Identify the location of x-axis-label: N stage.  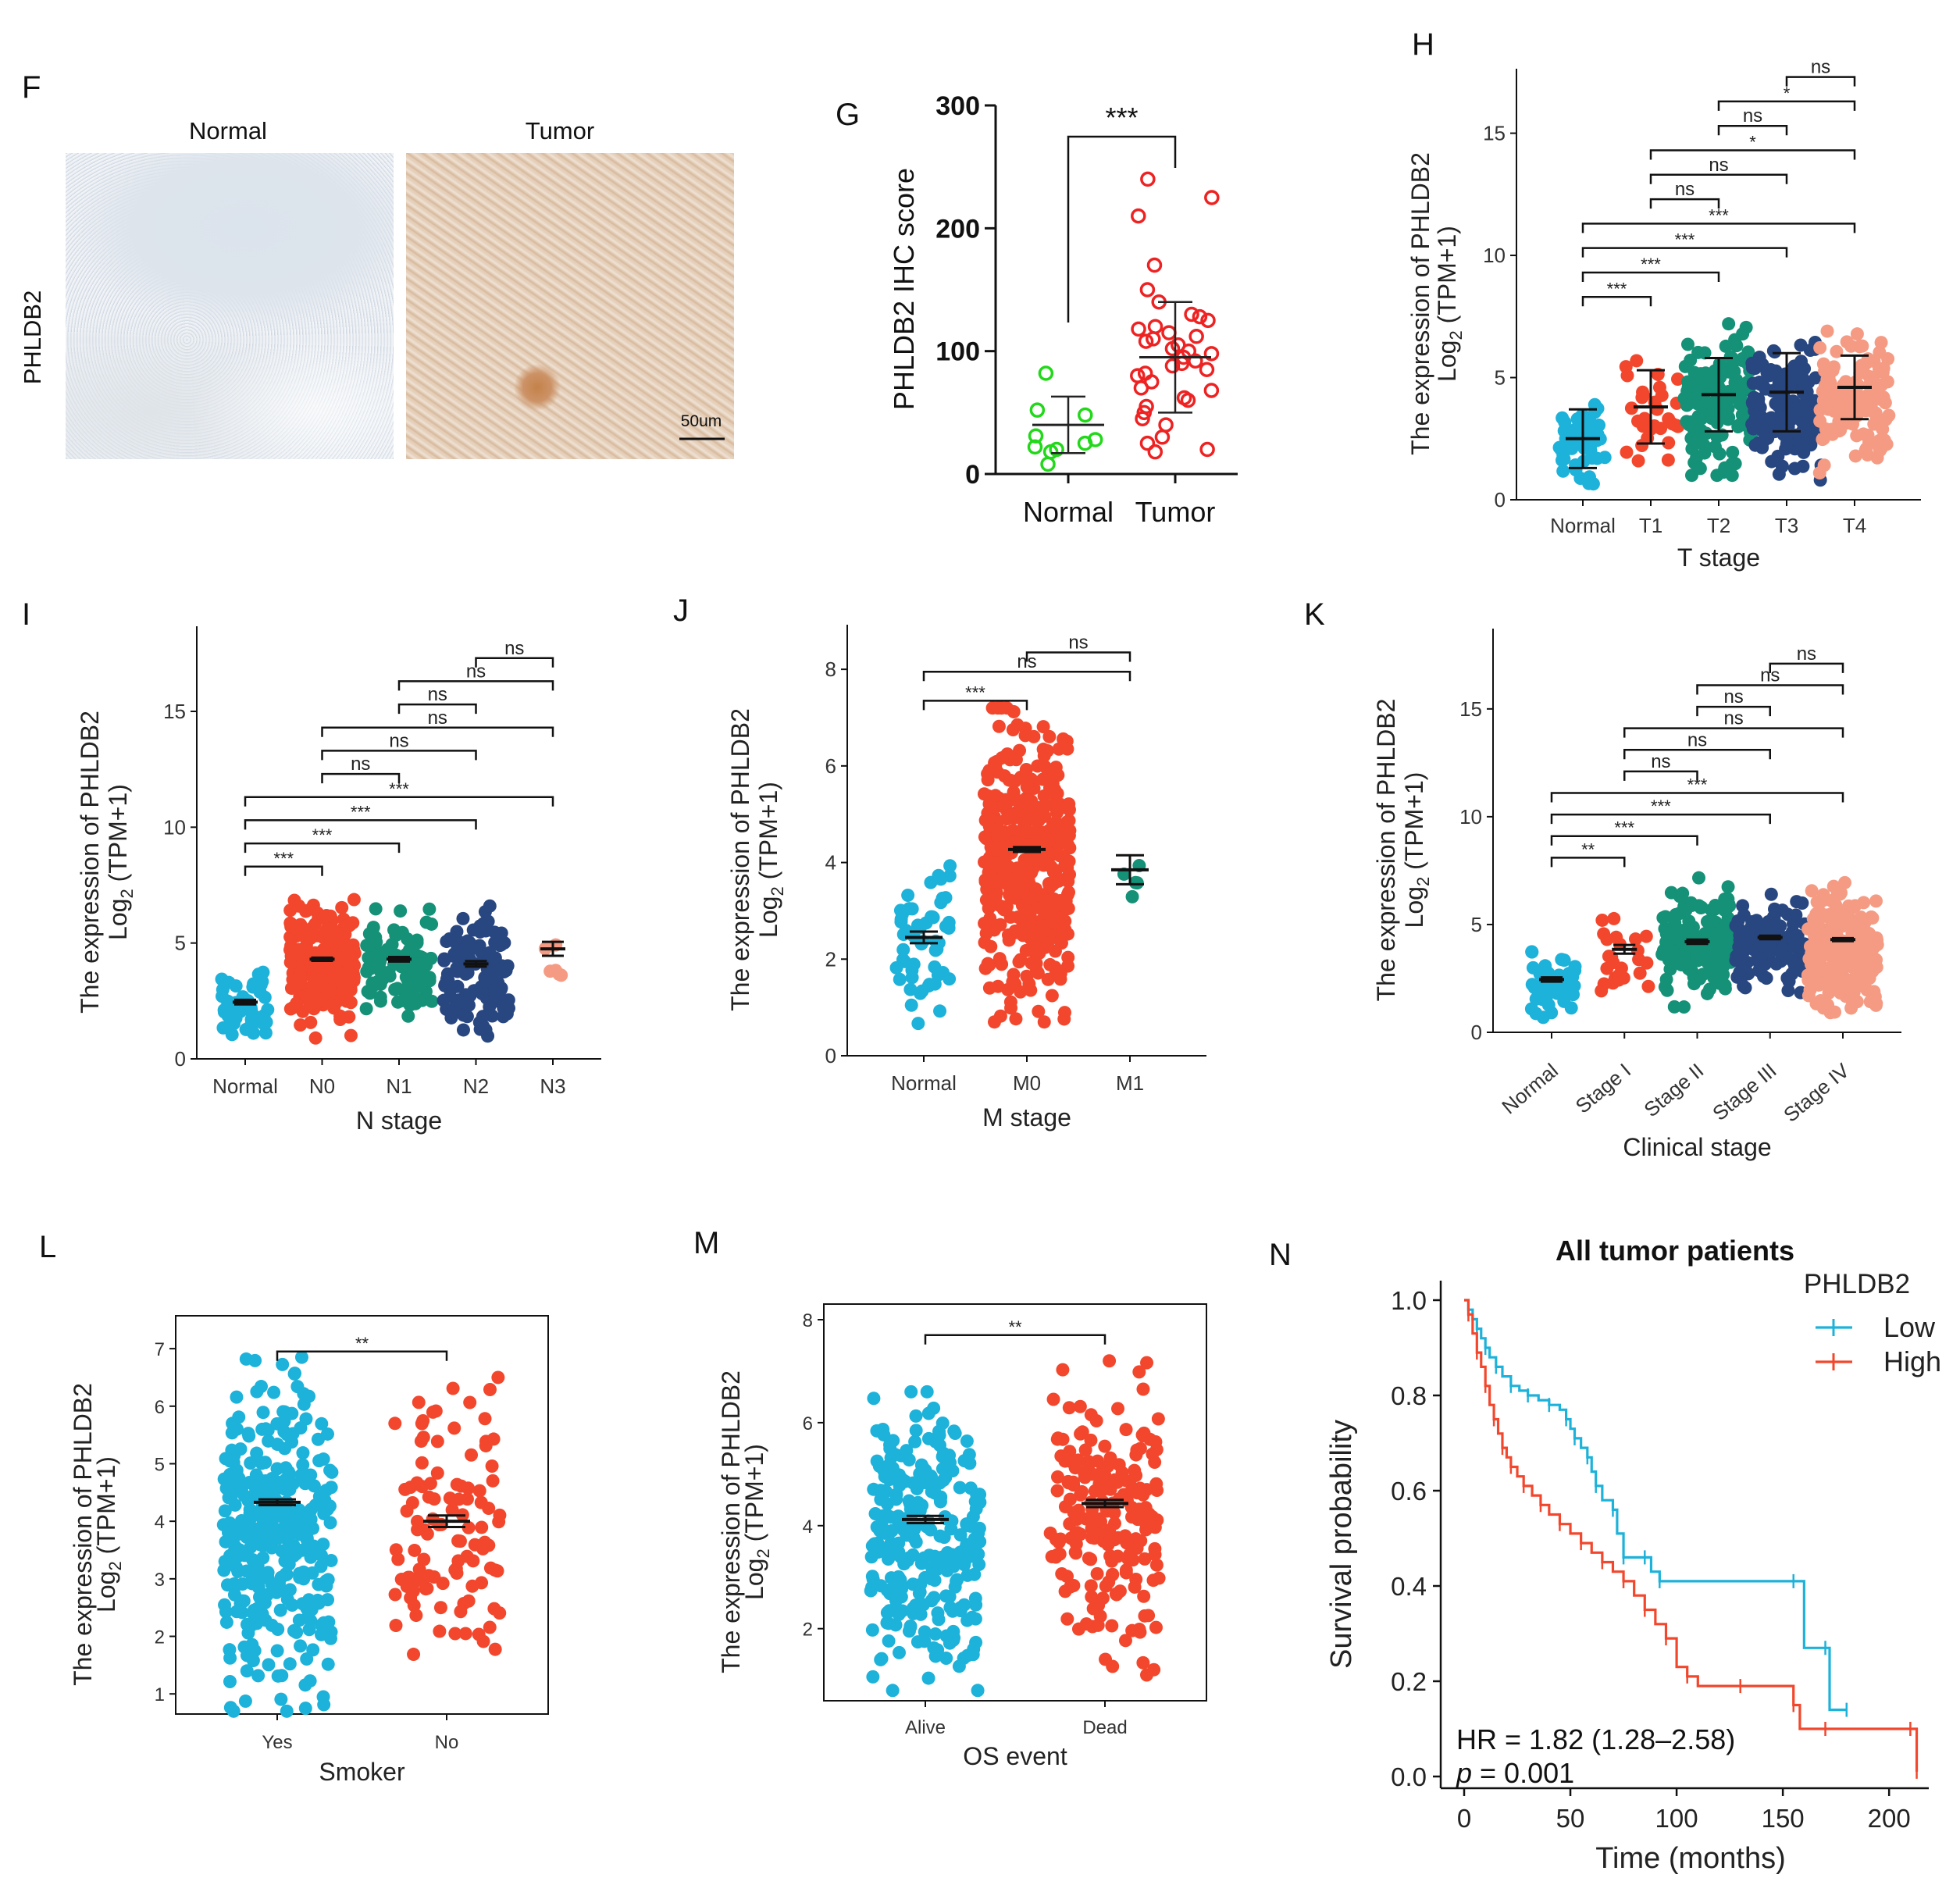
(399, 1121).